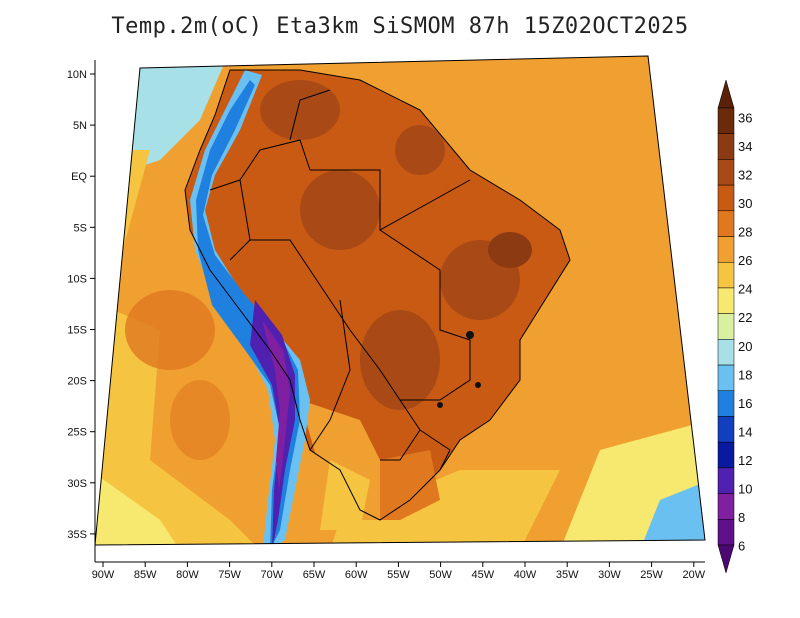  I want to click on colorbar-label: 26, so click(745, 260).